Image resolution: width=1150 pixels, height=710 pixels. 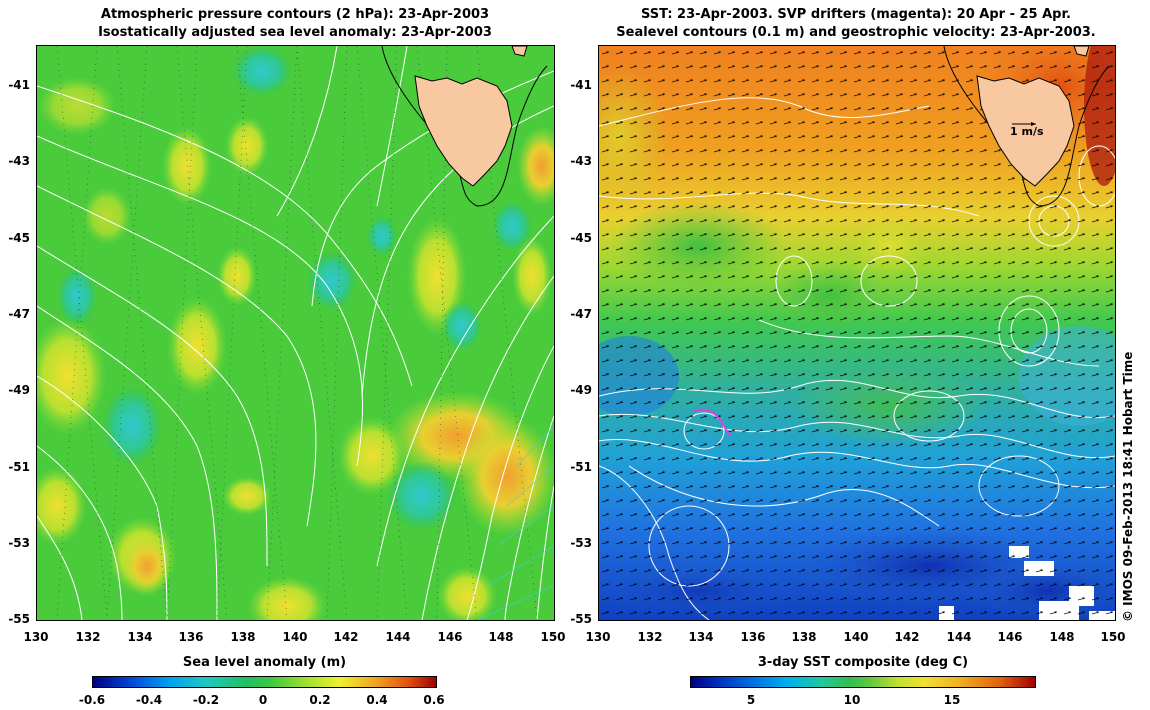 I want to click on right-ytick: -53, so click(x=581, y=543).